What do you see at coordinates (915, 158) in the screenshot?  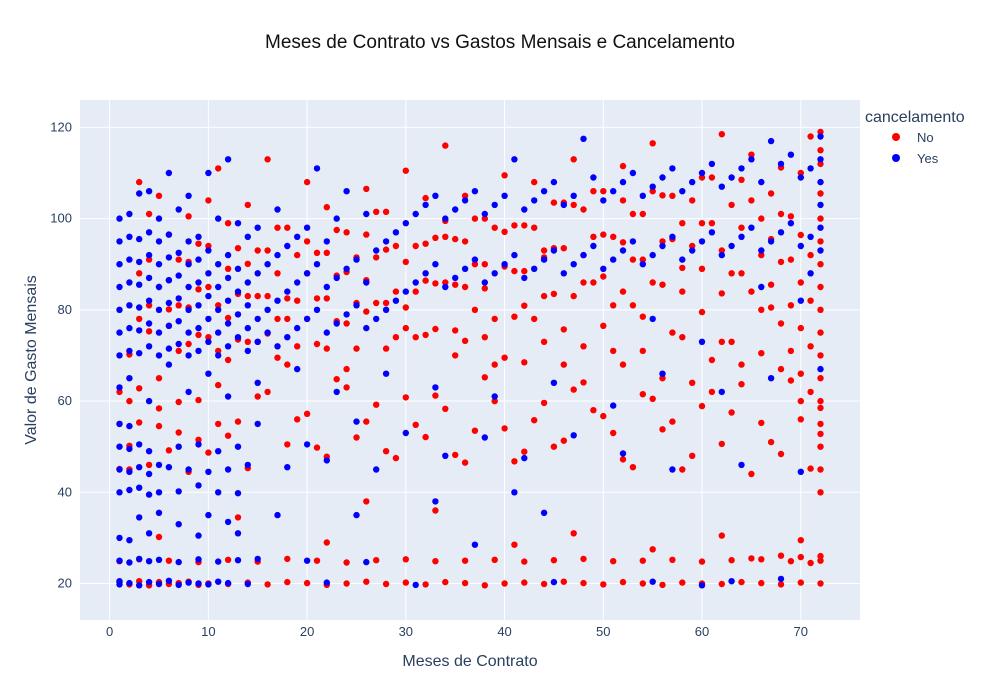 I see `legend-item-yes: Yes` at bounding box center [915, 158].